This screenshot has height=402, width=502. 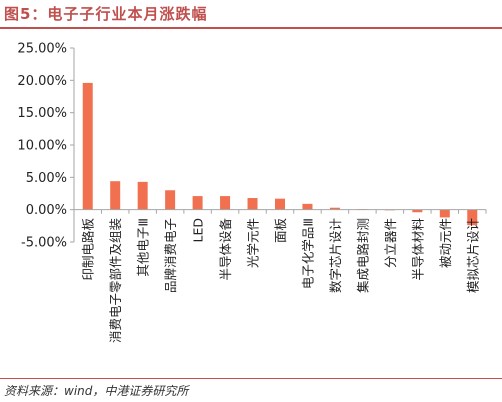 I want to click on y-tick-label: 15.00%, so click(x=42, y=113).